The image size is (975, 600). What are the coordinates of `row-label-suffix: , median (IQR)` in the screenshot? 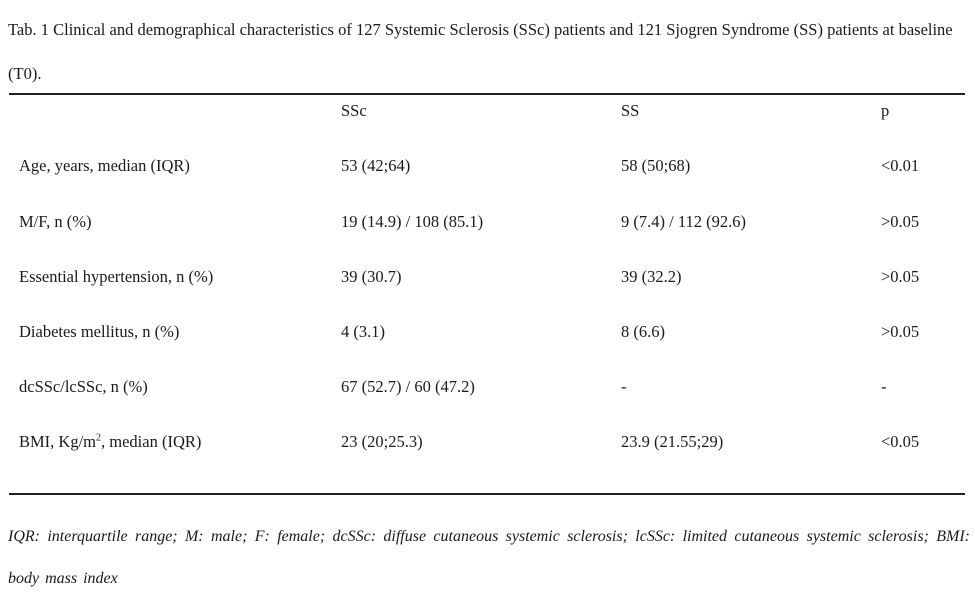 It's located at (151, 441).